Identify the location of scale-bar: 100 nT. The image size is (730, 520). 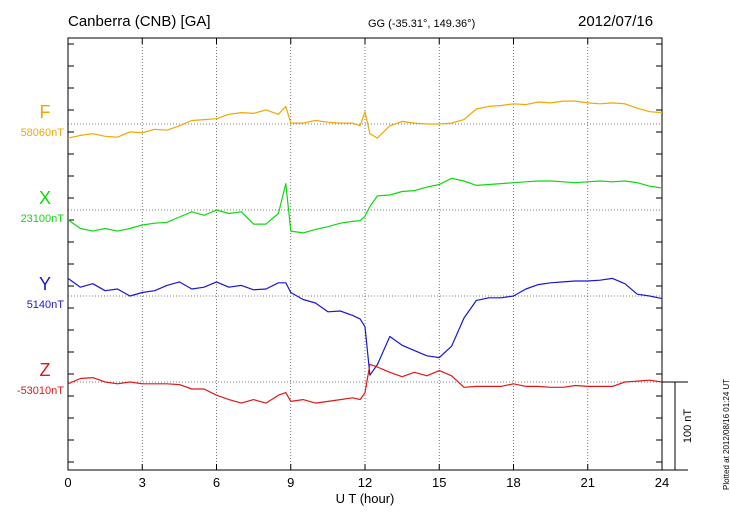
(678, 426).